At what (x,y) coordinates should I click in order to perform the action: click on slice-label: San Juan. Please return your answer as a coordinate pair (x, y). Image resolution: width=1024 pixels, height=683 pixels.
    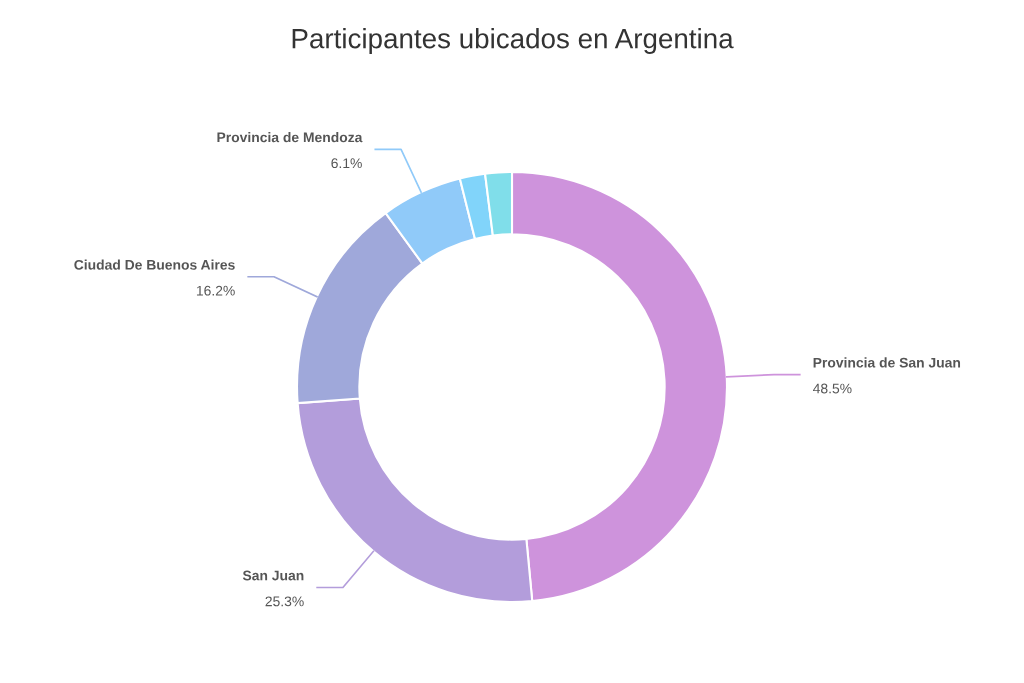
    Looking at the image, I should click on (273, 575).